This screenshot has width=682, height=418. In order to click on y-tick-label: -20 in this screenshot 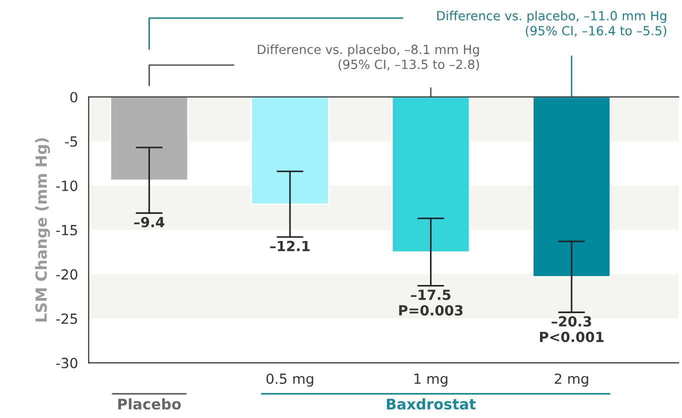, I will do `click(67, 274)`.